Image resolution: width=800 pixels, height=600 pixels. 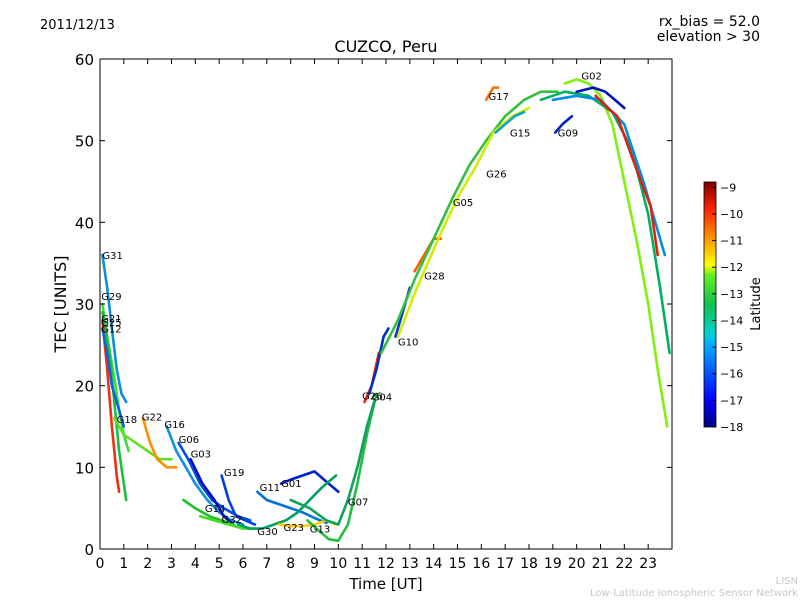 What do you see at coordinates (212, 491) in the screenshot?
I see `series-G03` at bounding box center [212, 491].